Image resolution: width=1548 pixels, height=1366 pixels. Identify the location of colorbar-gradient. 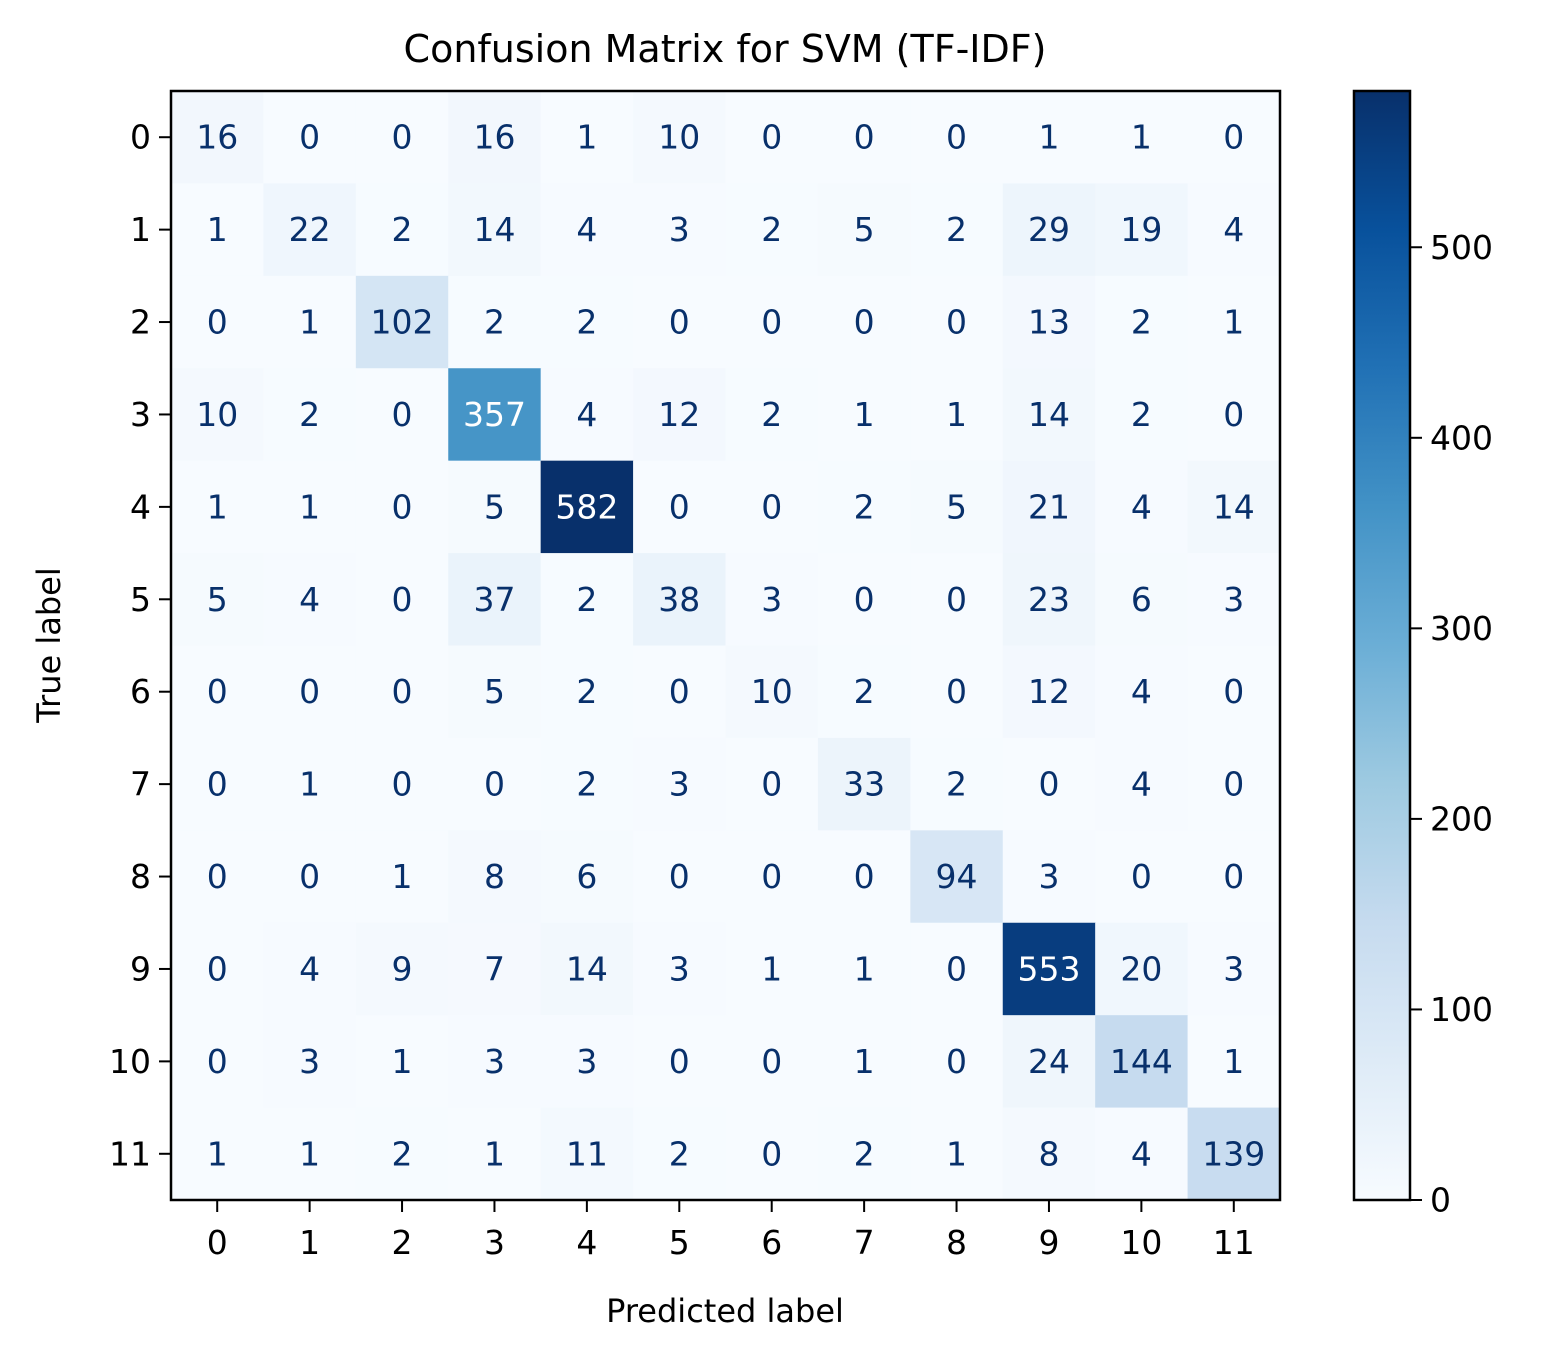
(1382, 645).